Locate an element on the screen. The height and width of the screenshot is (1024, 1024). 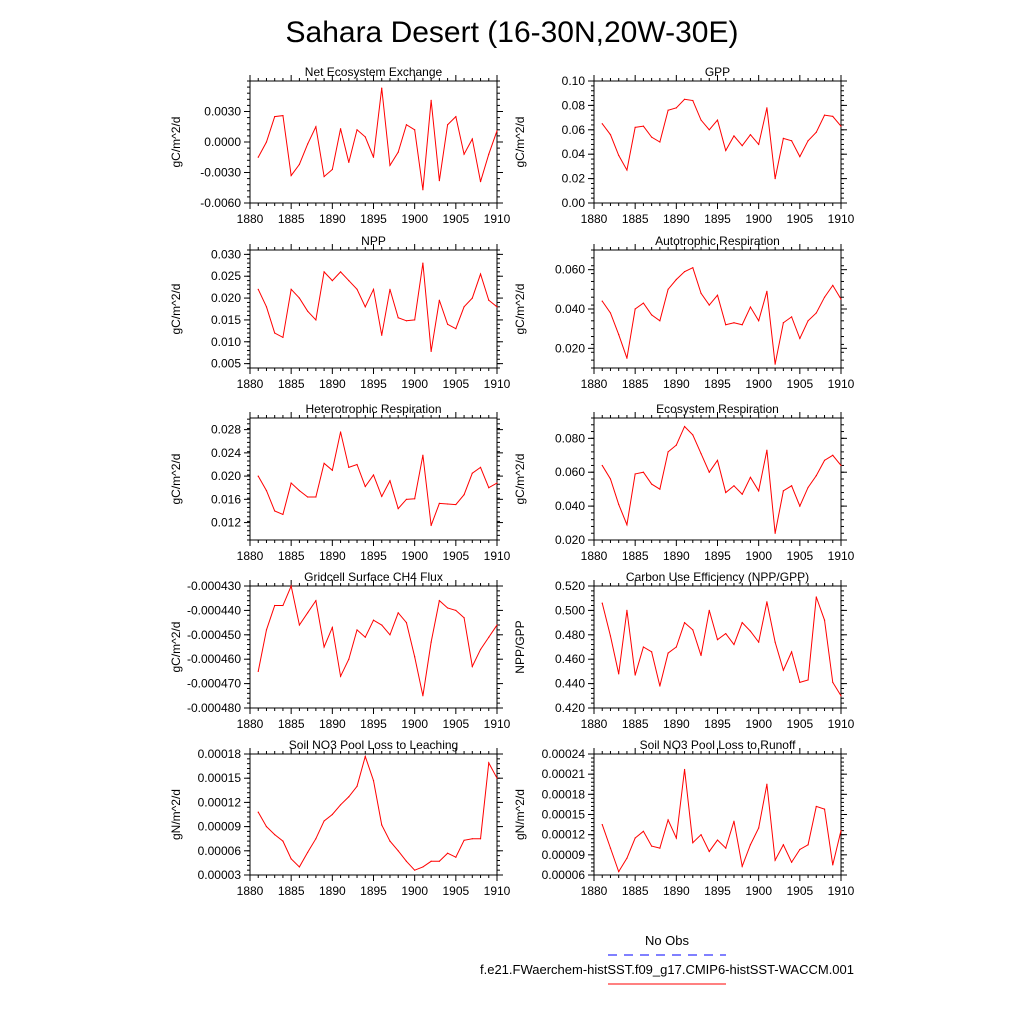
x-tick-label: 1885 is located at coordinates (635, 556).